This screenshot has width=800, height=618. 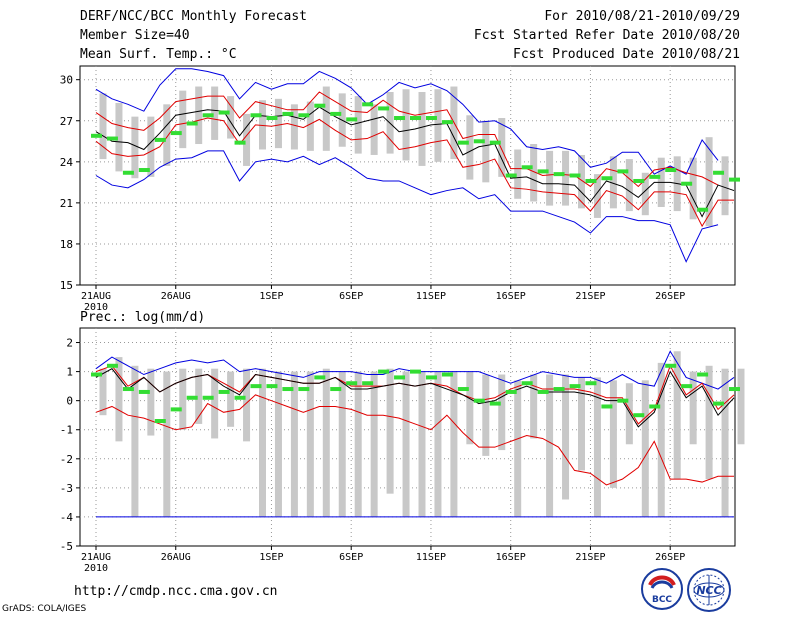 What do you see at coordinates (511, 296) in the screenshot?
I see `temp-xtick-label: 16SEP` at bounding box center [511, 296].